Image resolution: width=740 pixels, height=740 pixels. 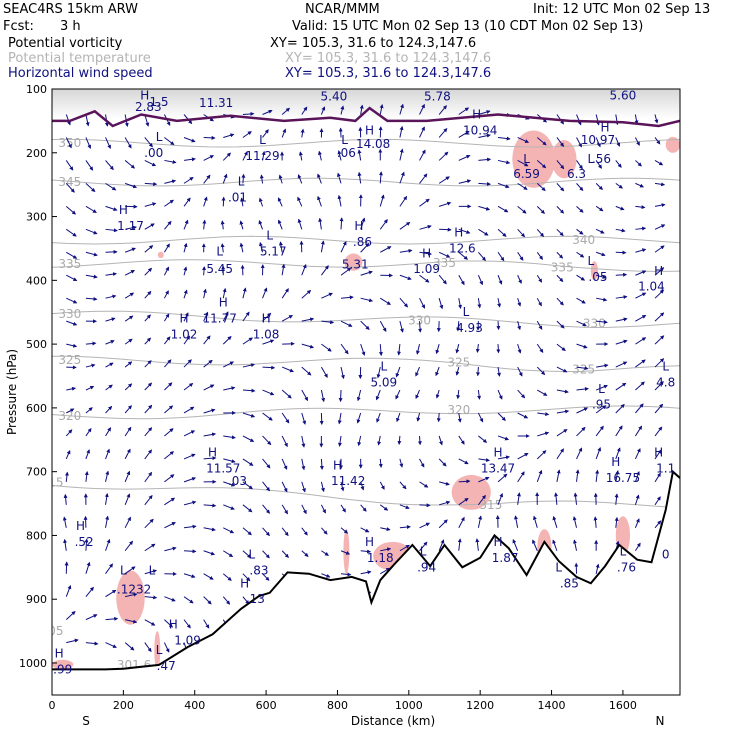 What do you see at coordinates (36, 217) in the screenshot?
I see `y-tick-label: 300` at bounding box center [36, 217].